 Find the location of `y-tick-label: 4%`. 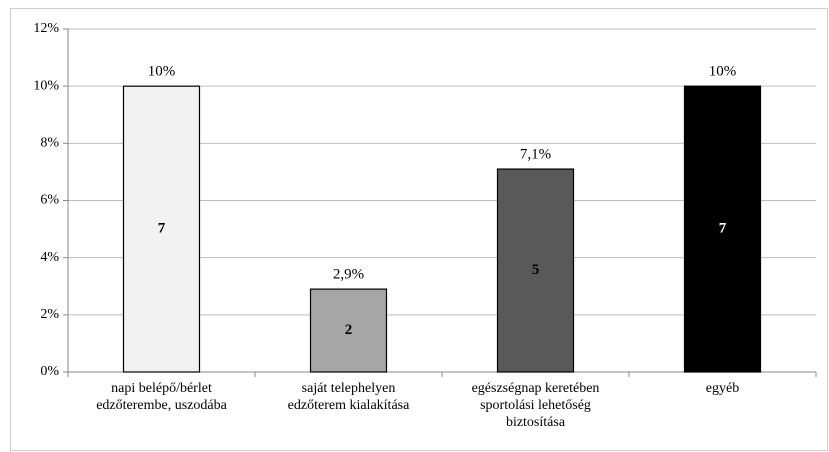

y-tick-label: 4% is located at coordinates (49, 257).